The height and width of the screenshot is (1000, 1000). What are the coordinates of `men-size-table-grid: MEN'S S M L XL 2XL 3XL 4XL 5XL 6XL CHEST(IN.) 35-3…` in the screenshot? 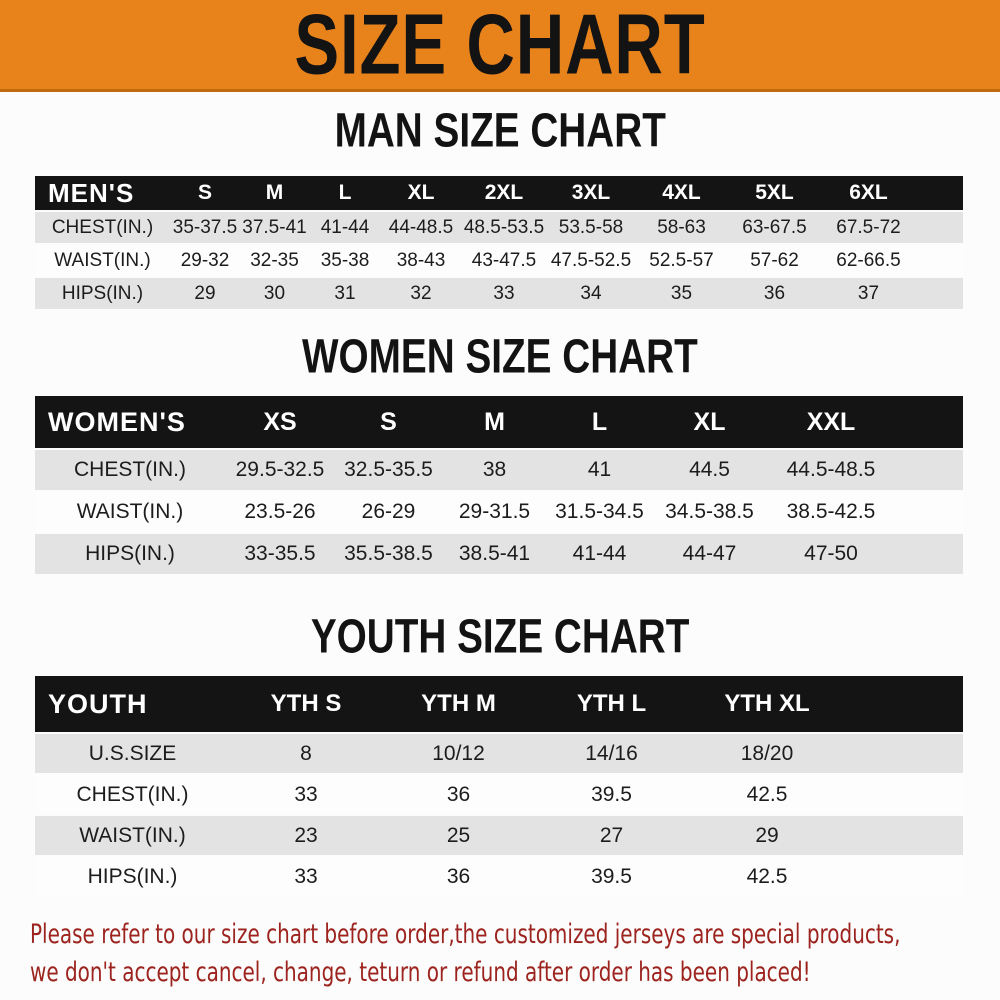 It's located at (499, 242).